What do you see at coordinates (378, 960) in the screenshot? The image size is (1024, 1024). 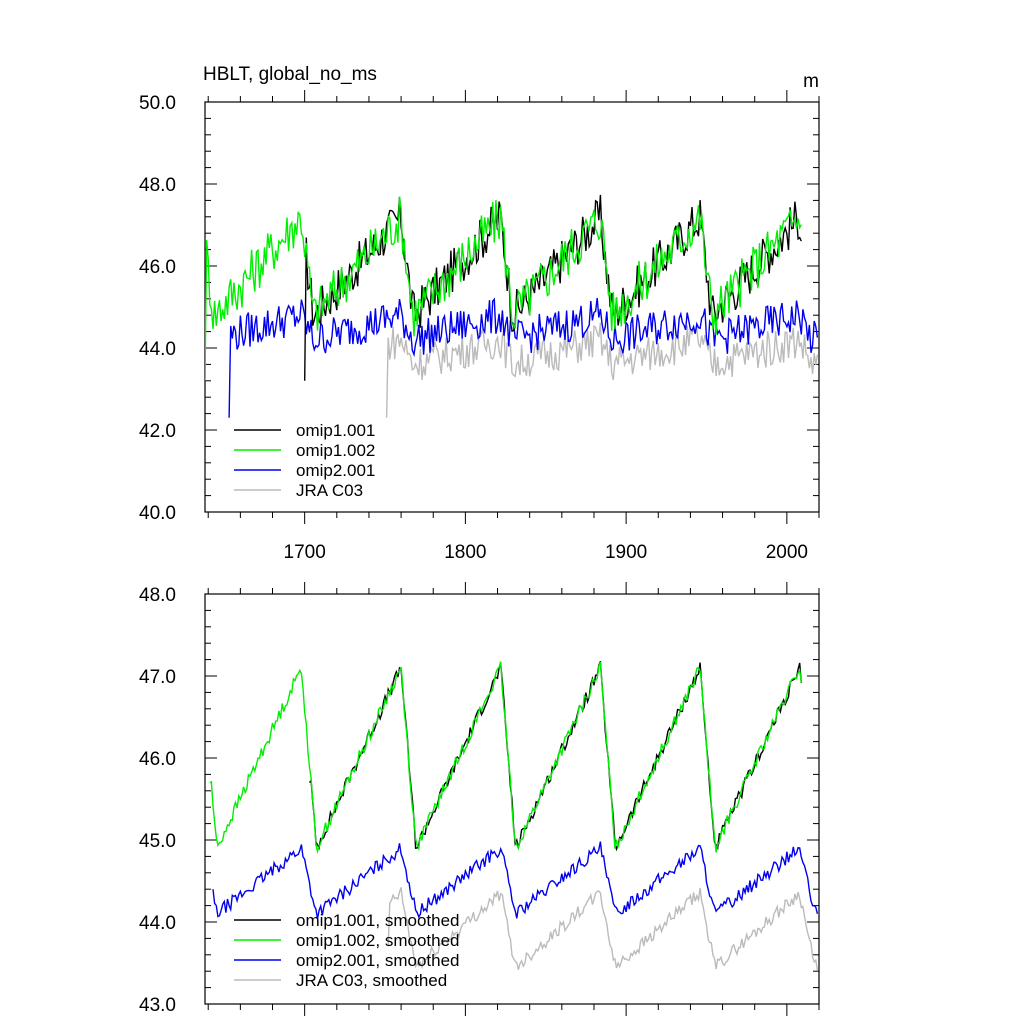 I see `legend-label: omip2.001, smoothed` at bounding box center [378, 960].